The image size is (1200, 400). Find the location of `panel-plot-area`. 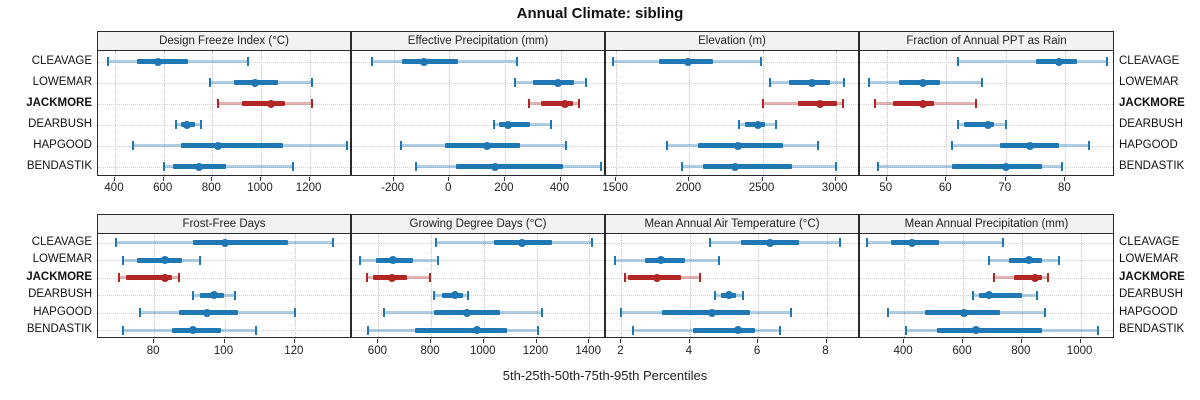

panel-plot-area is located at coordinates (224, 286).